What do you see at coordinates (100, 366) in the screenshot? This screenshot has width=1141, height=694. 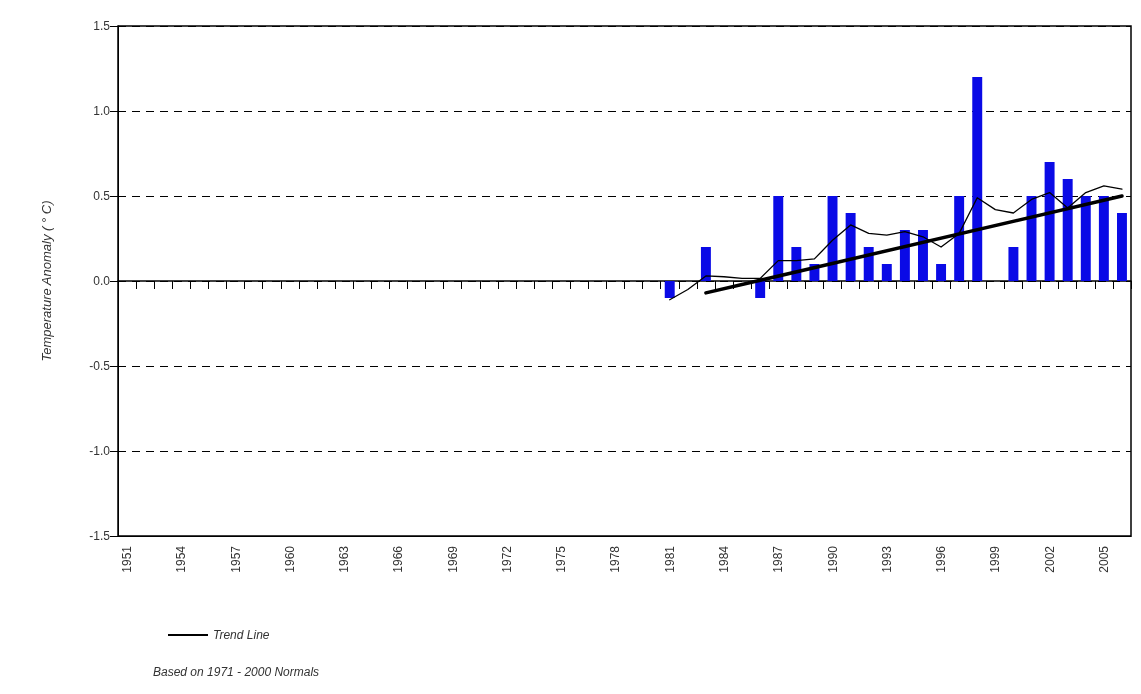 I see `y-tick-label: -0.5` at bounding box center [100, 366].